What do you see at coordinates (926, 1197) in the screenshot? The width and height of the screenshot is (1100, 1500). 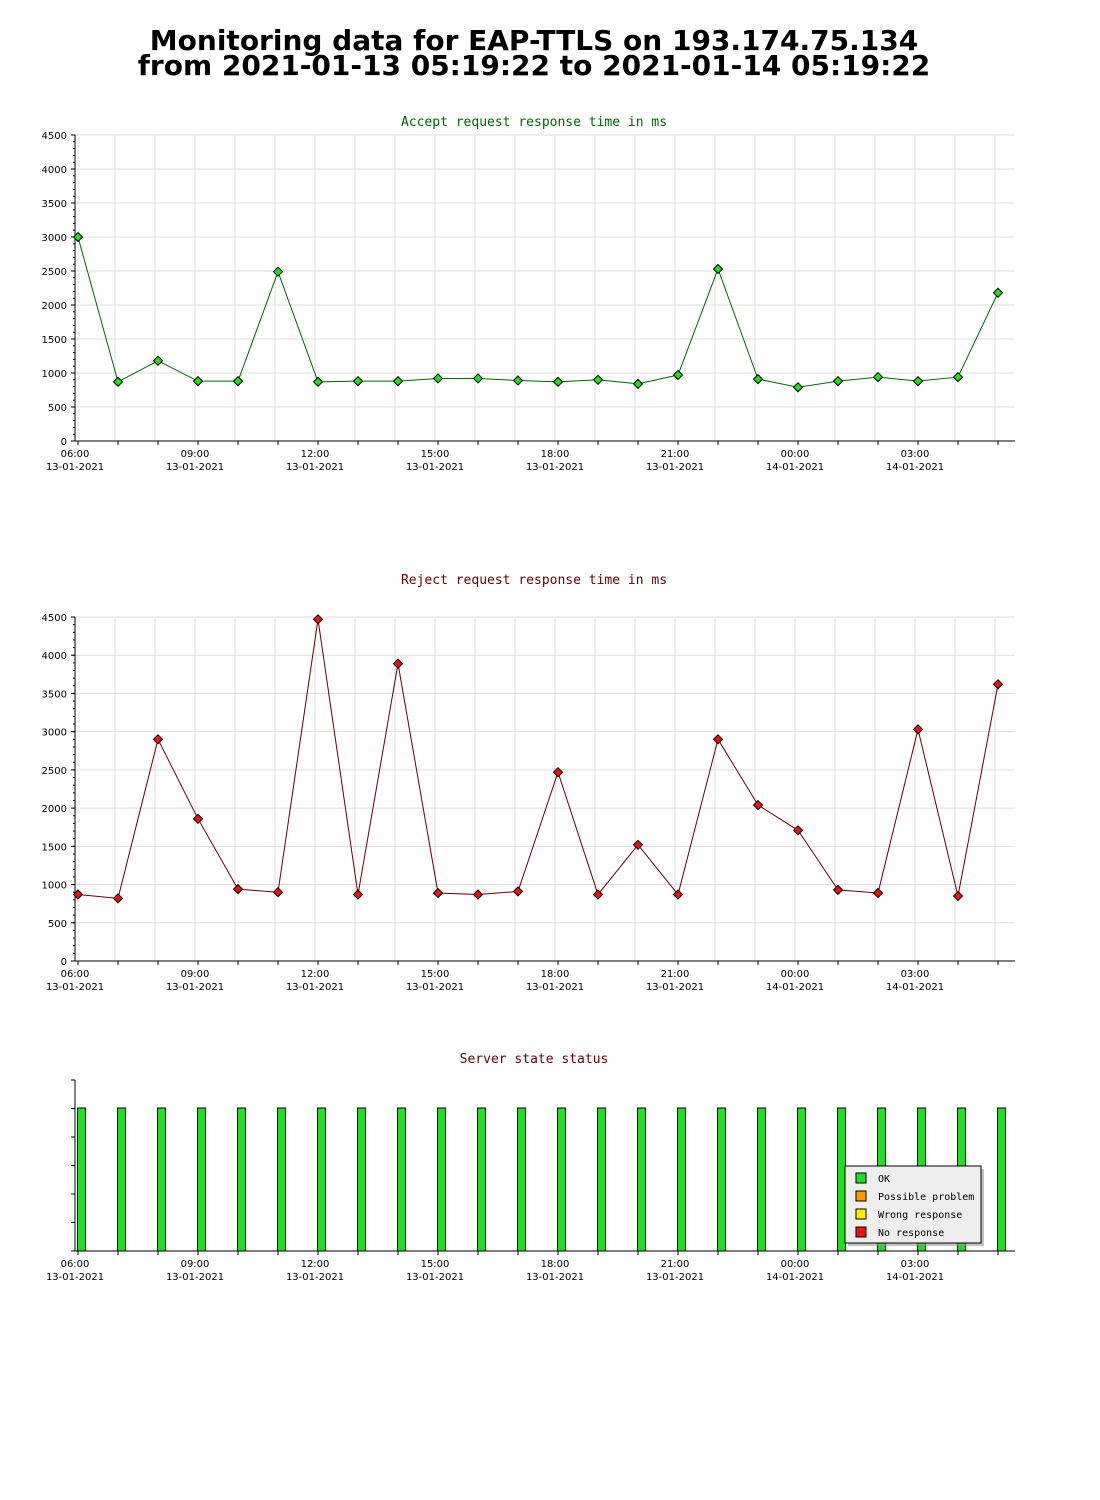 I see `legend-label-possible-problem: Possible problem` at bounding box center [926, 1197].